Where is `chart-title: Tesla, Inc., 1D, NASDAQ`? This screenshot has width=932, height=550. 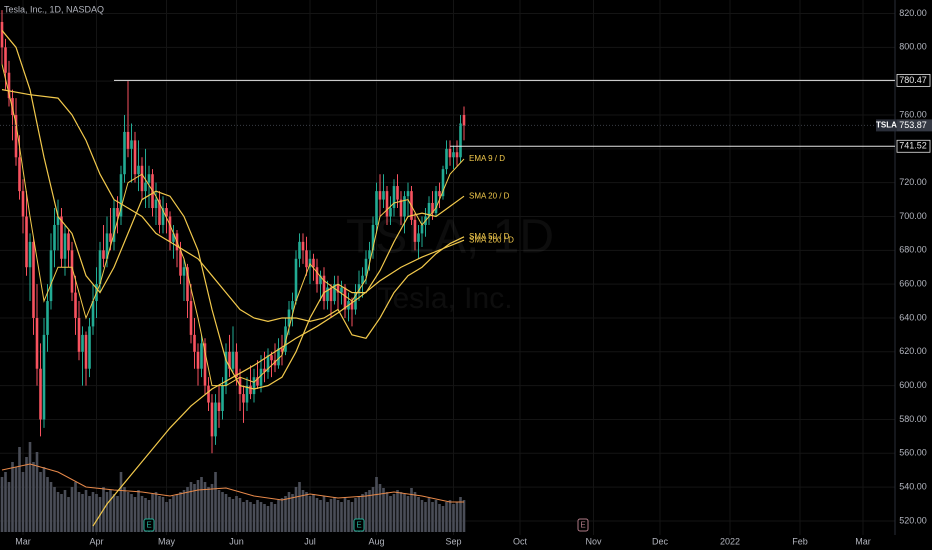
chart-title: Tesla, Inc., 1D, NASDAQ is located at coordinates (54, 9).